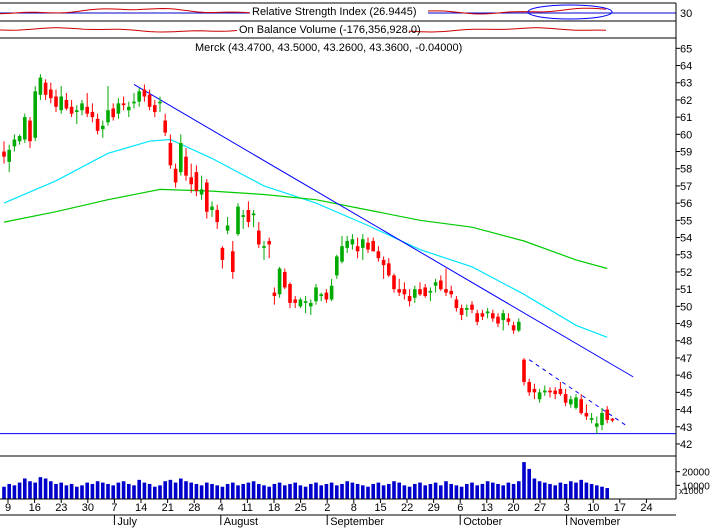 Image resolution: width=725 pixels, height=532 pixels. I want to click on price-tick-label: 62, so click(686, 101).